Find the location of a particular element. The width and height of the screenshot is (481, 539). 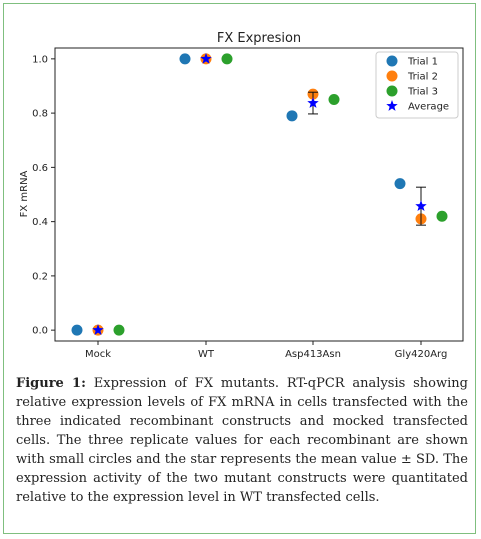

x-axis-ticks: Mock WT Asp413Asn Gly420Arg is located at coordinates (266, 350).